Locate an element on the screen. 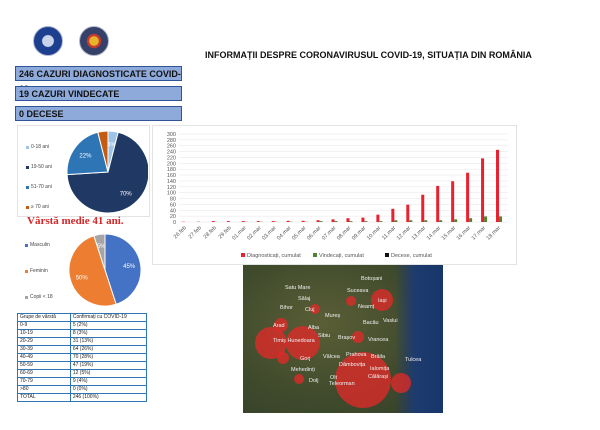 Image resolution: width=600 pixels, height=430 pixels. table-row: 70-79 9 (4%) is located at coordinates (82, 381).